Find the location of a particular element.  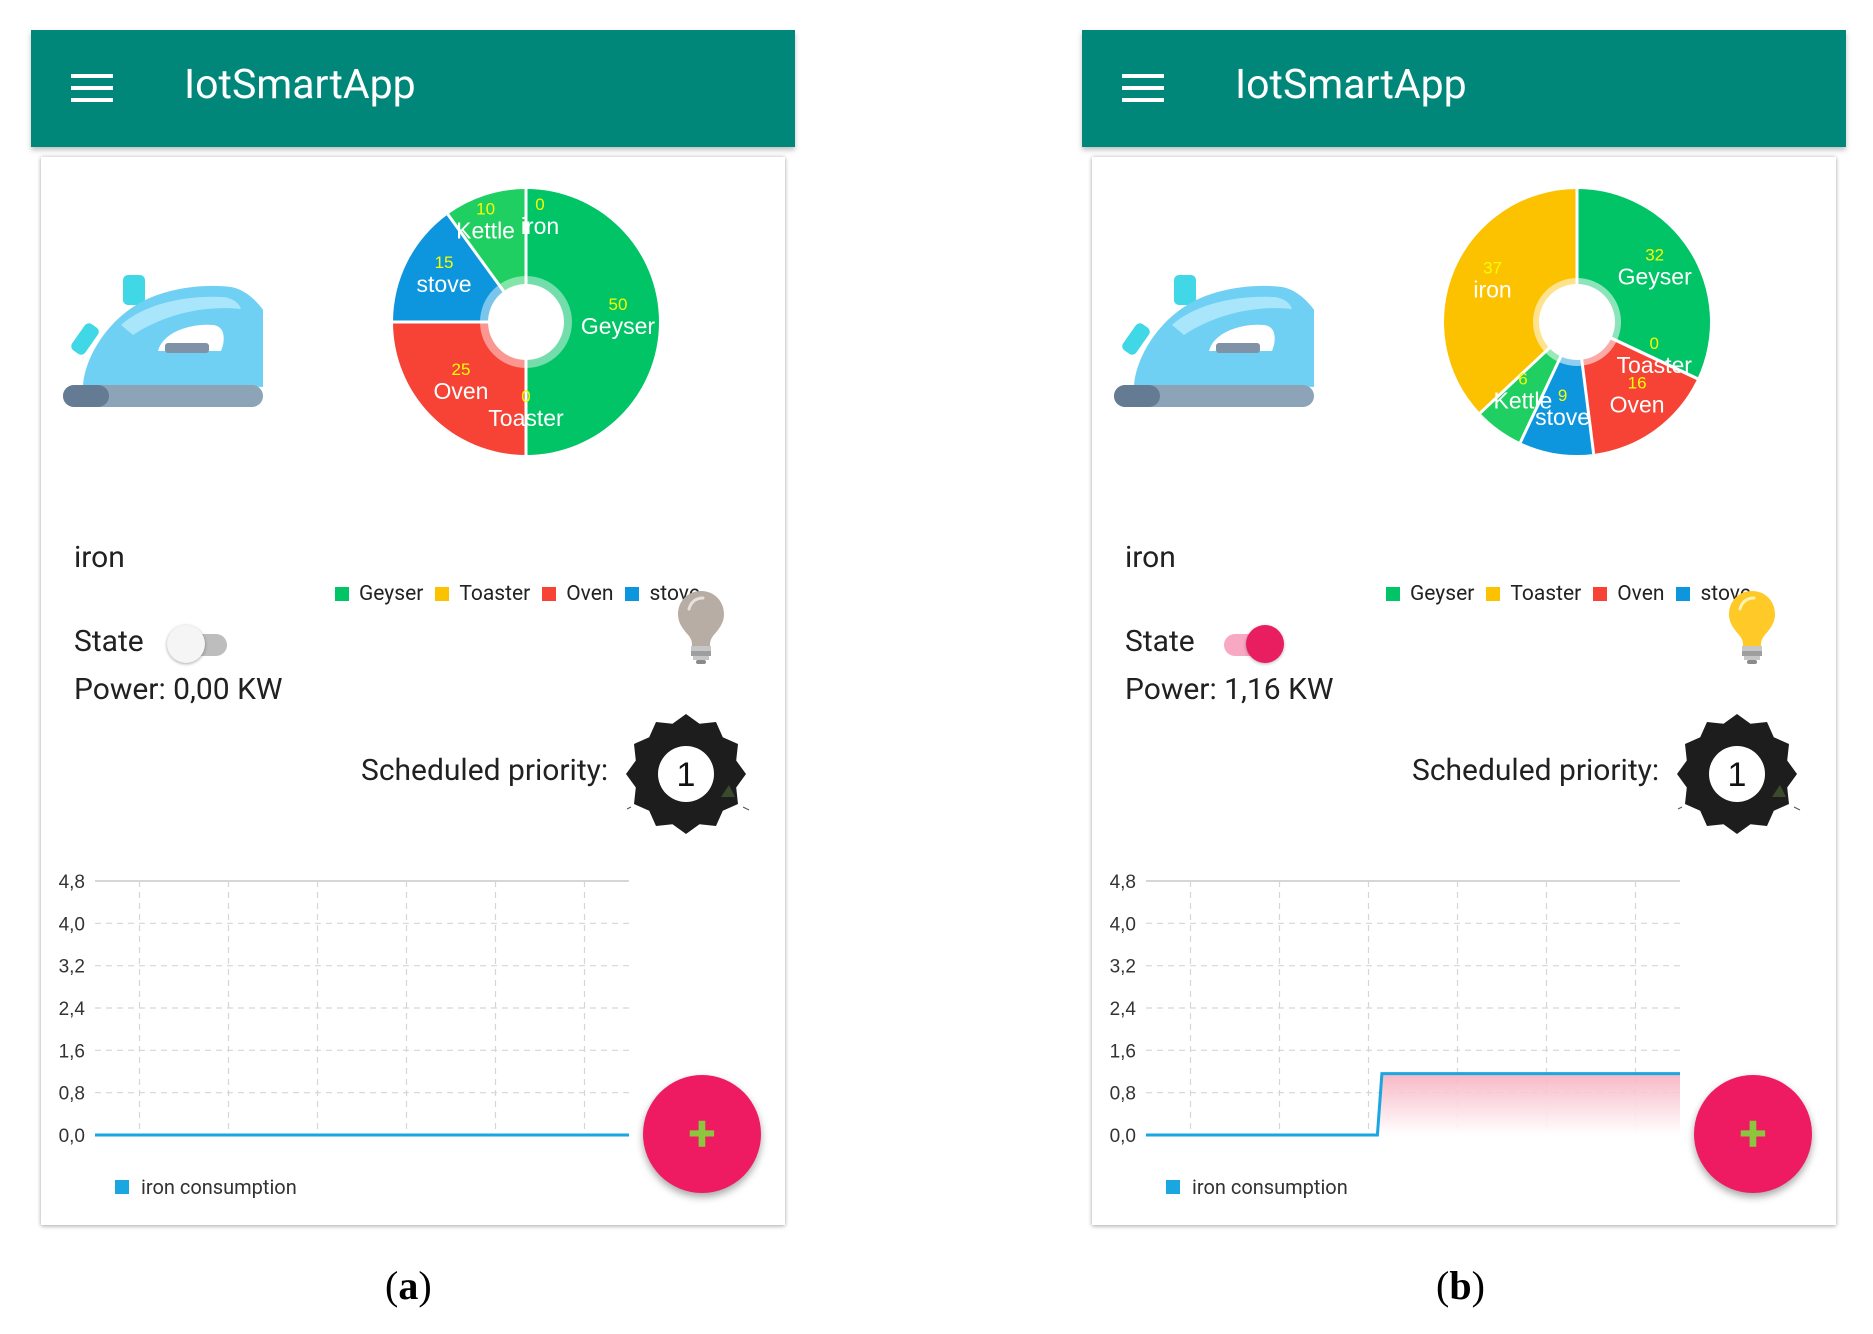

pie-value-geyser: 32 is located at coordinates (1654, 255).